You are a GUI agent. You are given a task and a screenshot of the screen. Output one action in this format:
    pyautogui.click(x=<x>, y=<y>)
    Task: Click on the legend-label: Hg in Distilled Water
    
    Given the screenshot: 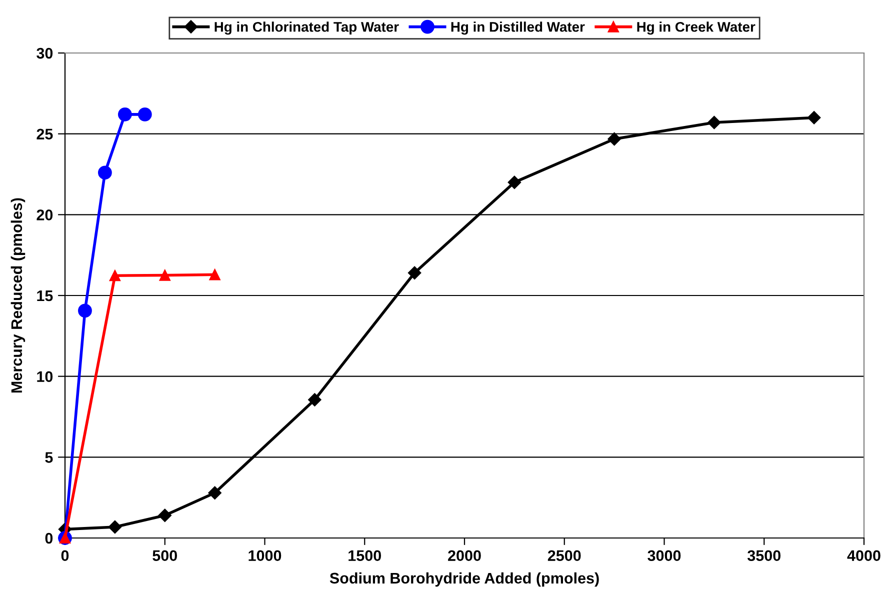 What is the action you would take?
    pyautogui.click(x=518, y=28)
    